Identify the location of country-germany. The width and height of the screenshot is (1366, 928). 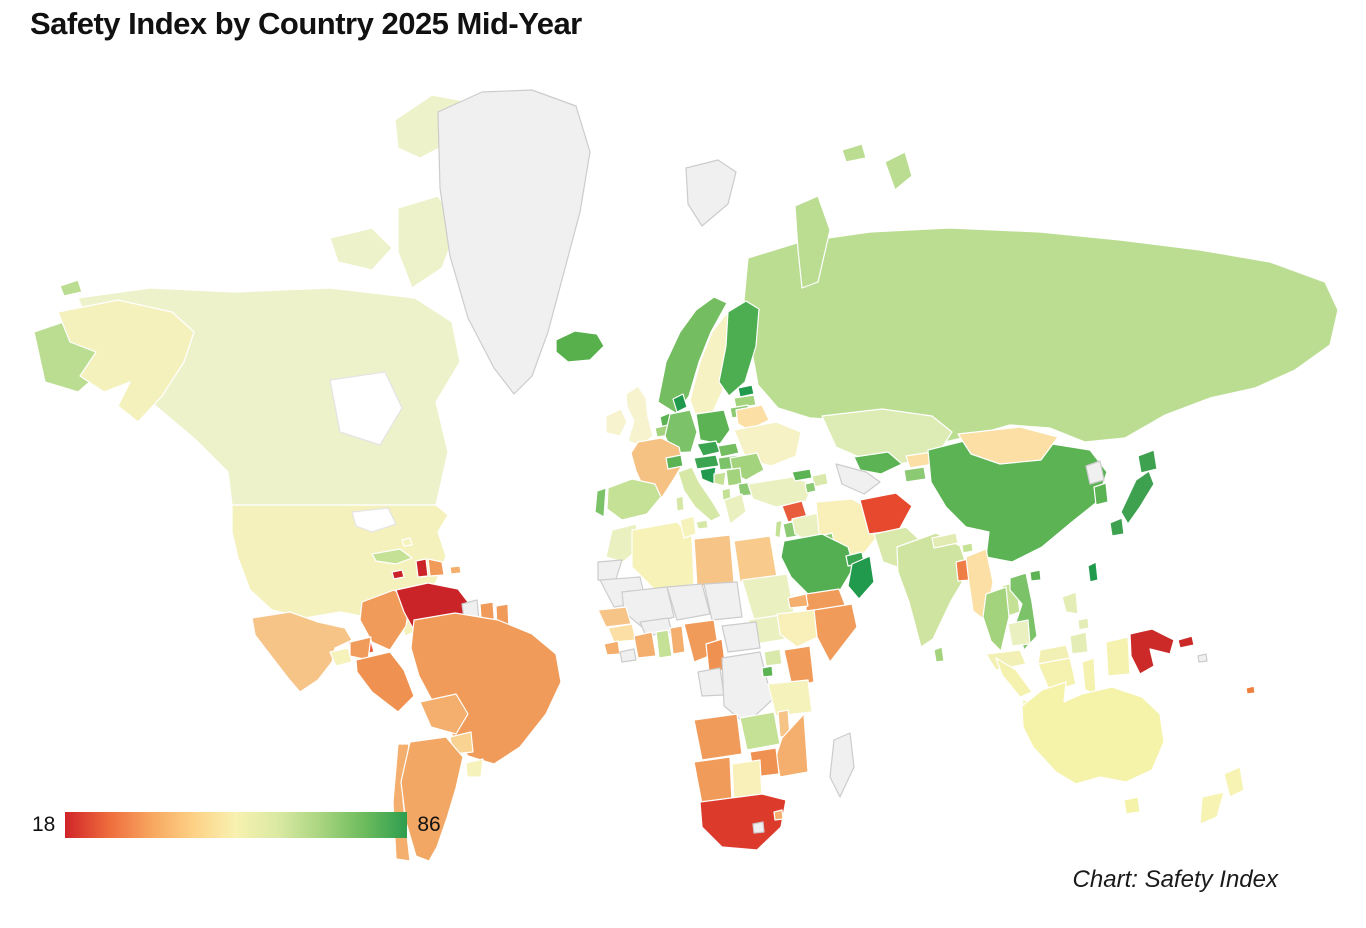
(681, 431).